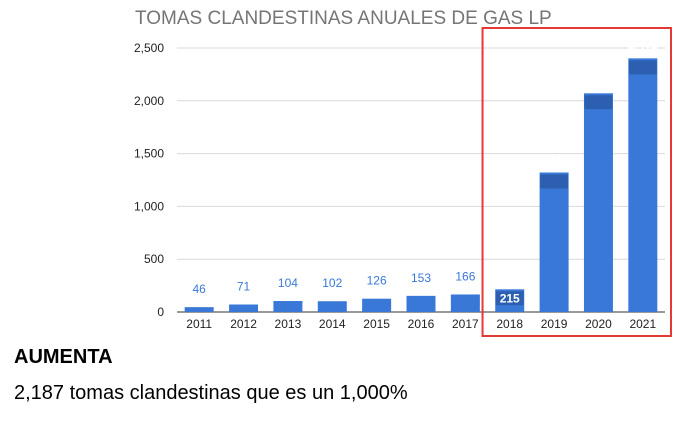  Describe the element at coordinates (149, 101) in the screenshot. I see `y-tick-label: 2,000` at that location.